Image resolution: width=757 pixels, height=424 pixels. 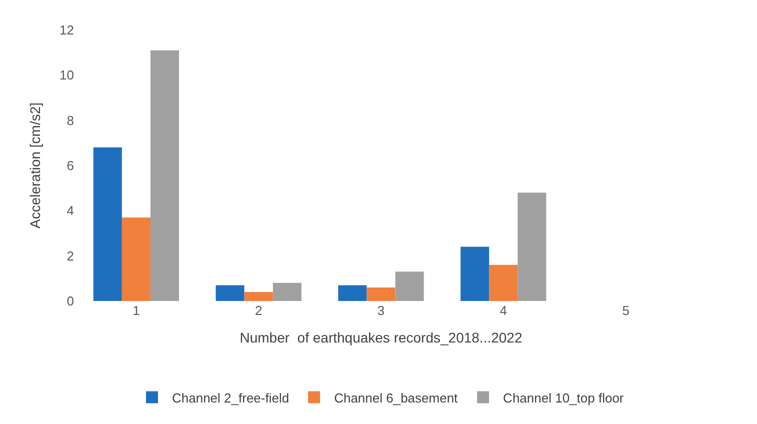 I want to click on legend-label: Channel 10_top floor, so click(x=563, y=398).